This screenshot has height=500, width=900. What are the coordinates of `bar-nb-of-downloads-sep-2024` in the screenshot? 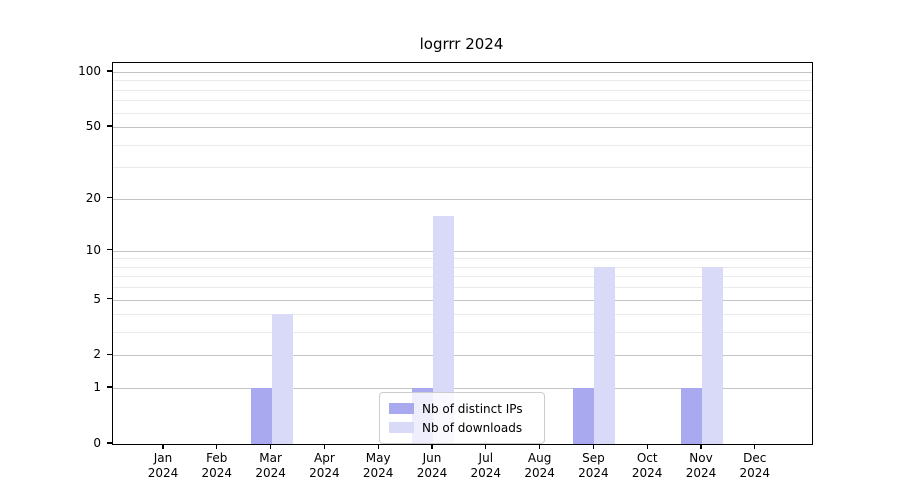 It's located at (605, 355).